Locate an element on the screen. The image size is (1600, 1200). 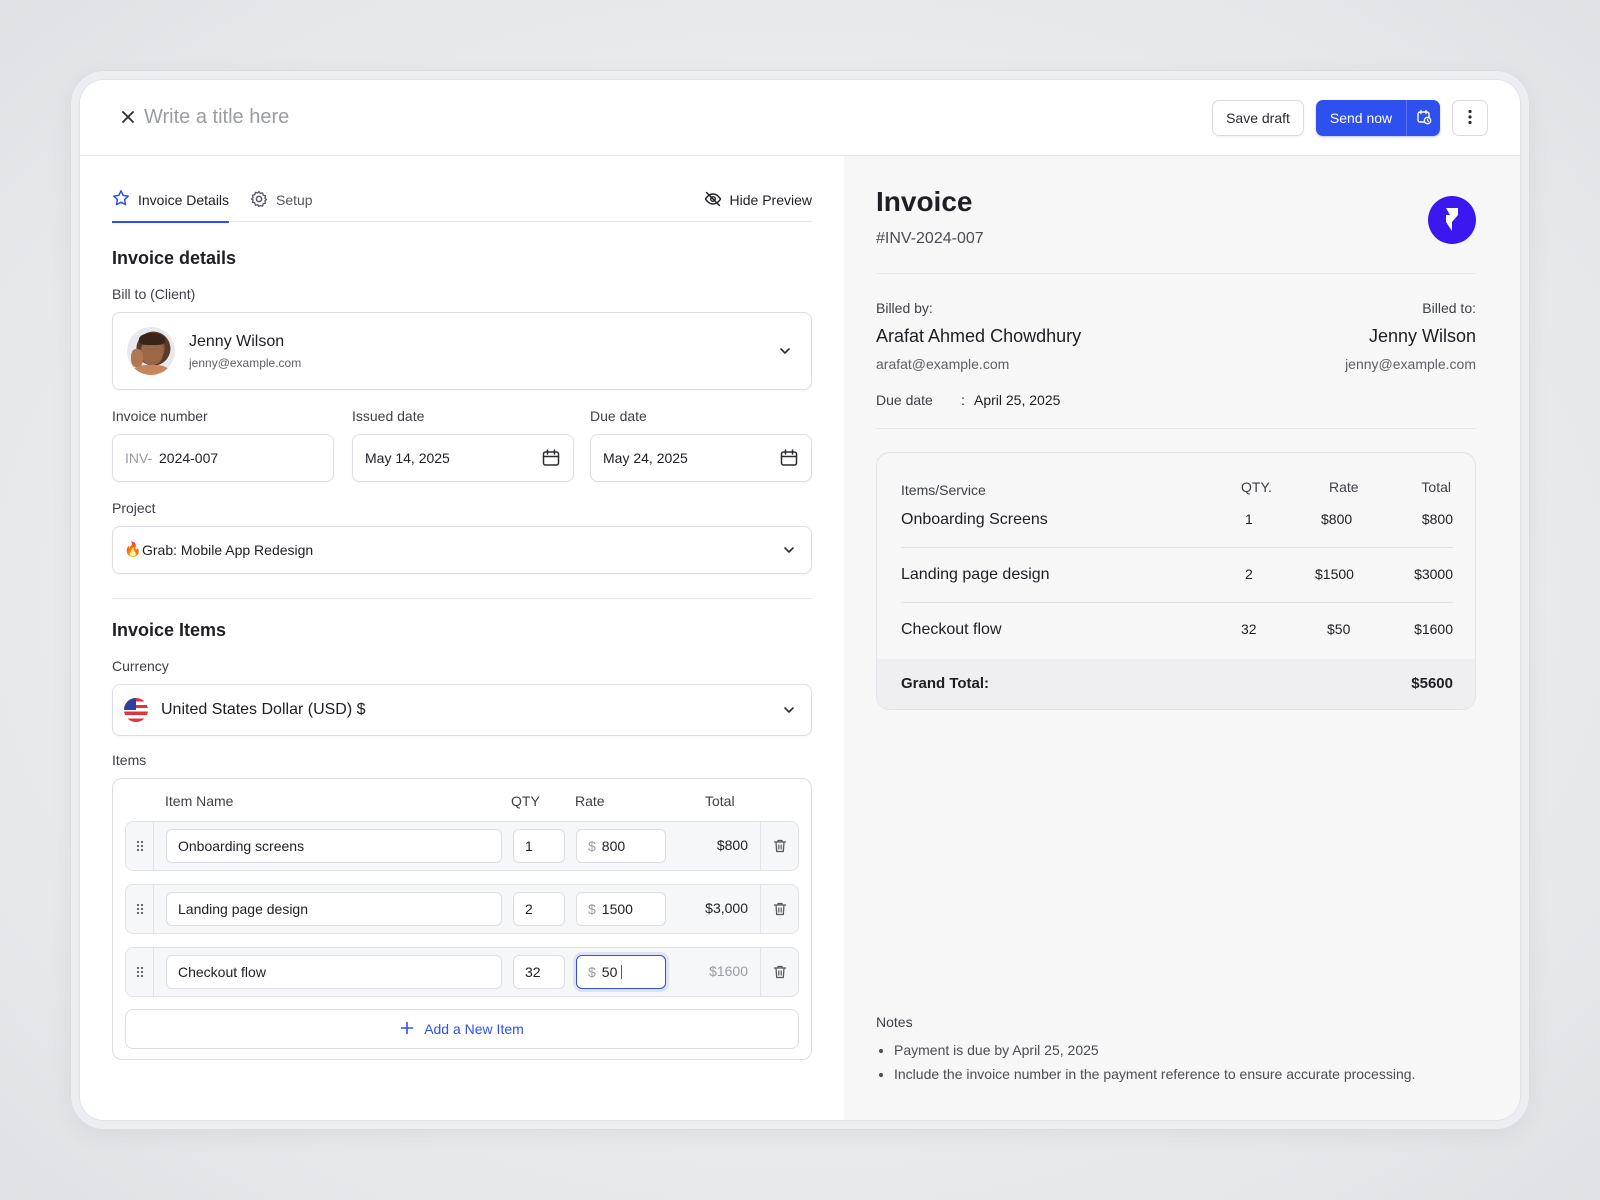
item-qty-input: 2 is located at coordinates (539, 909).